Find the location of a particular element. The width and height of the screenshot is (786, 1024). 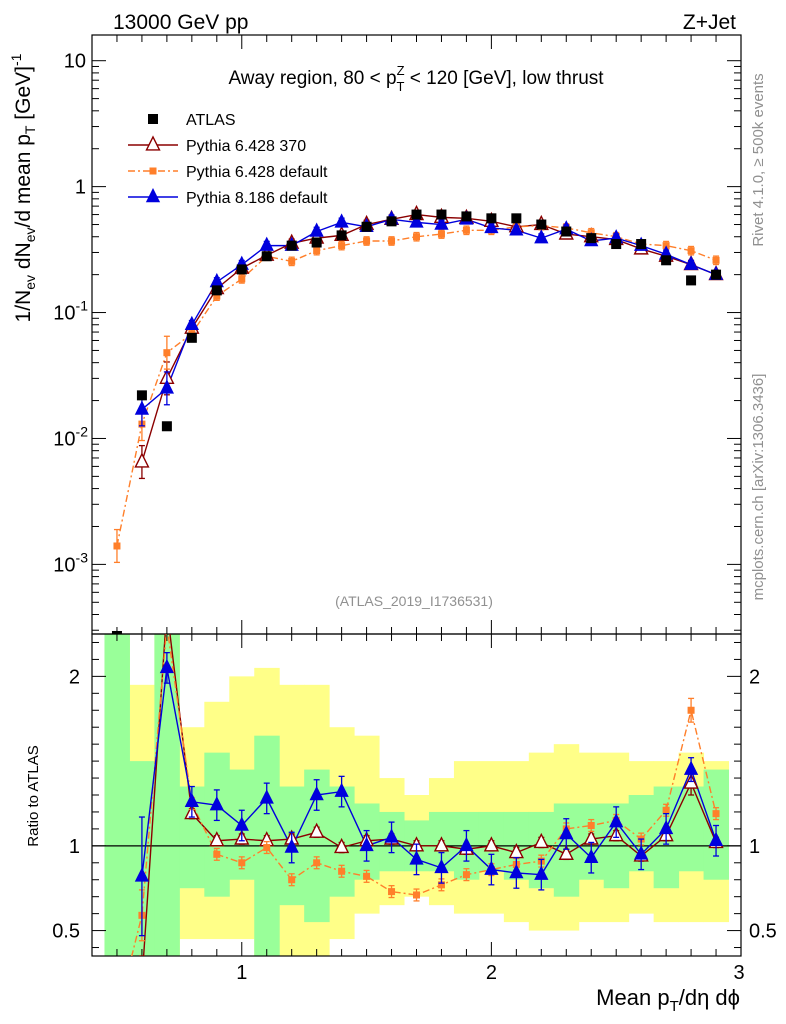

legend-label: Pythia 6.428 370 is located at coordinates (246, 146).